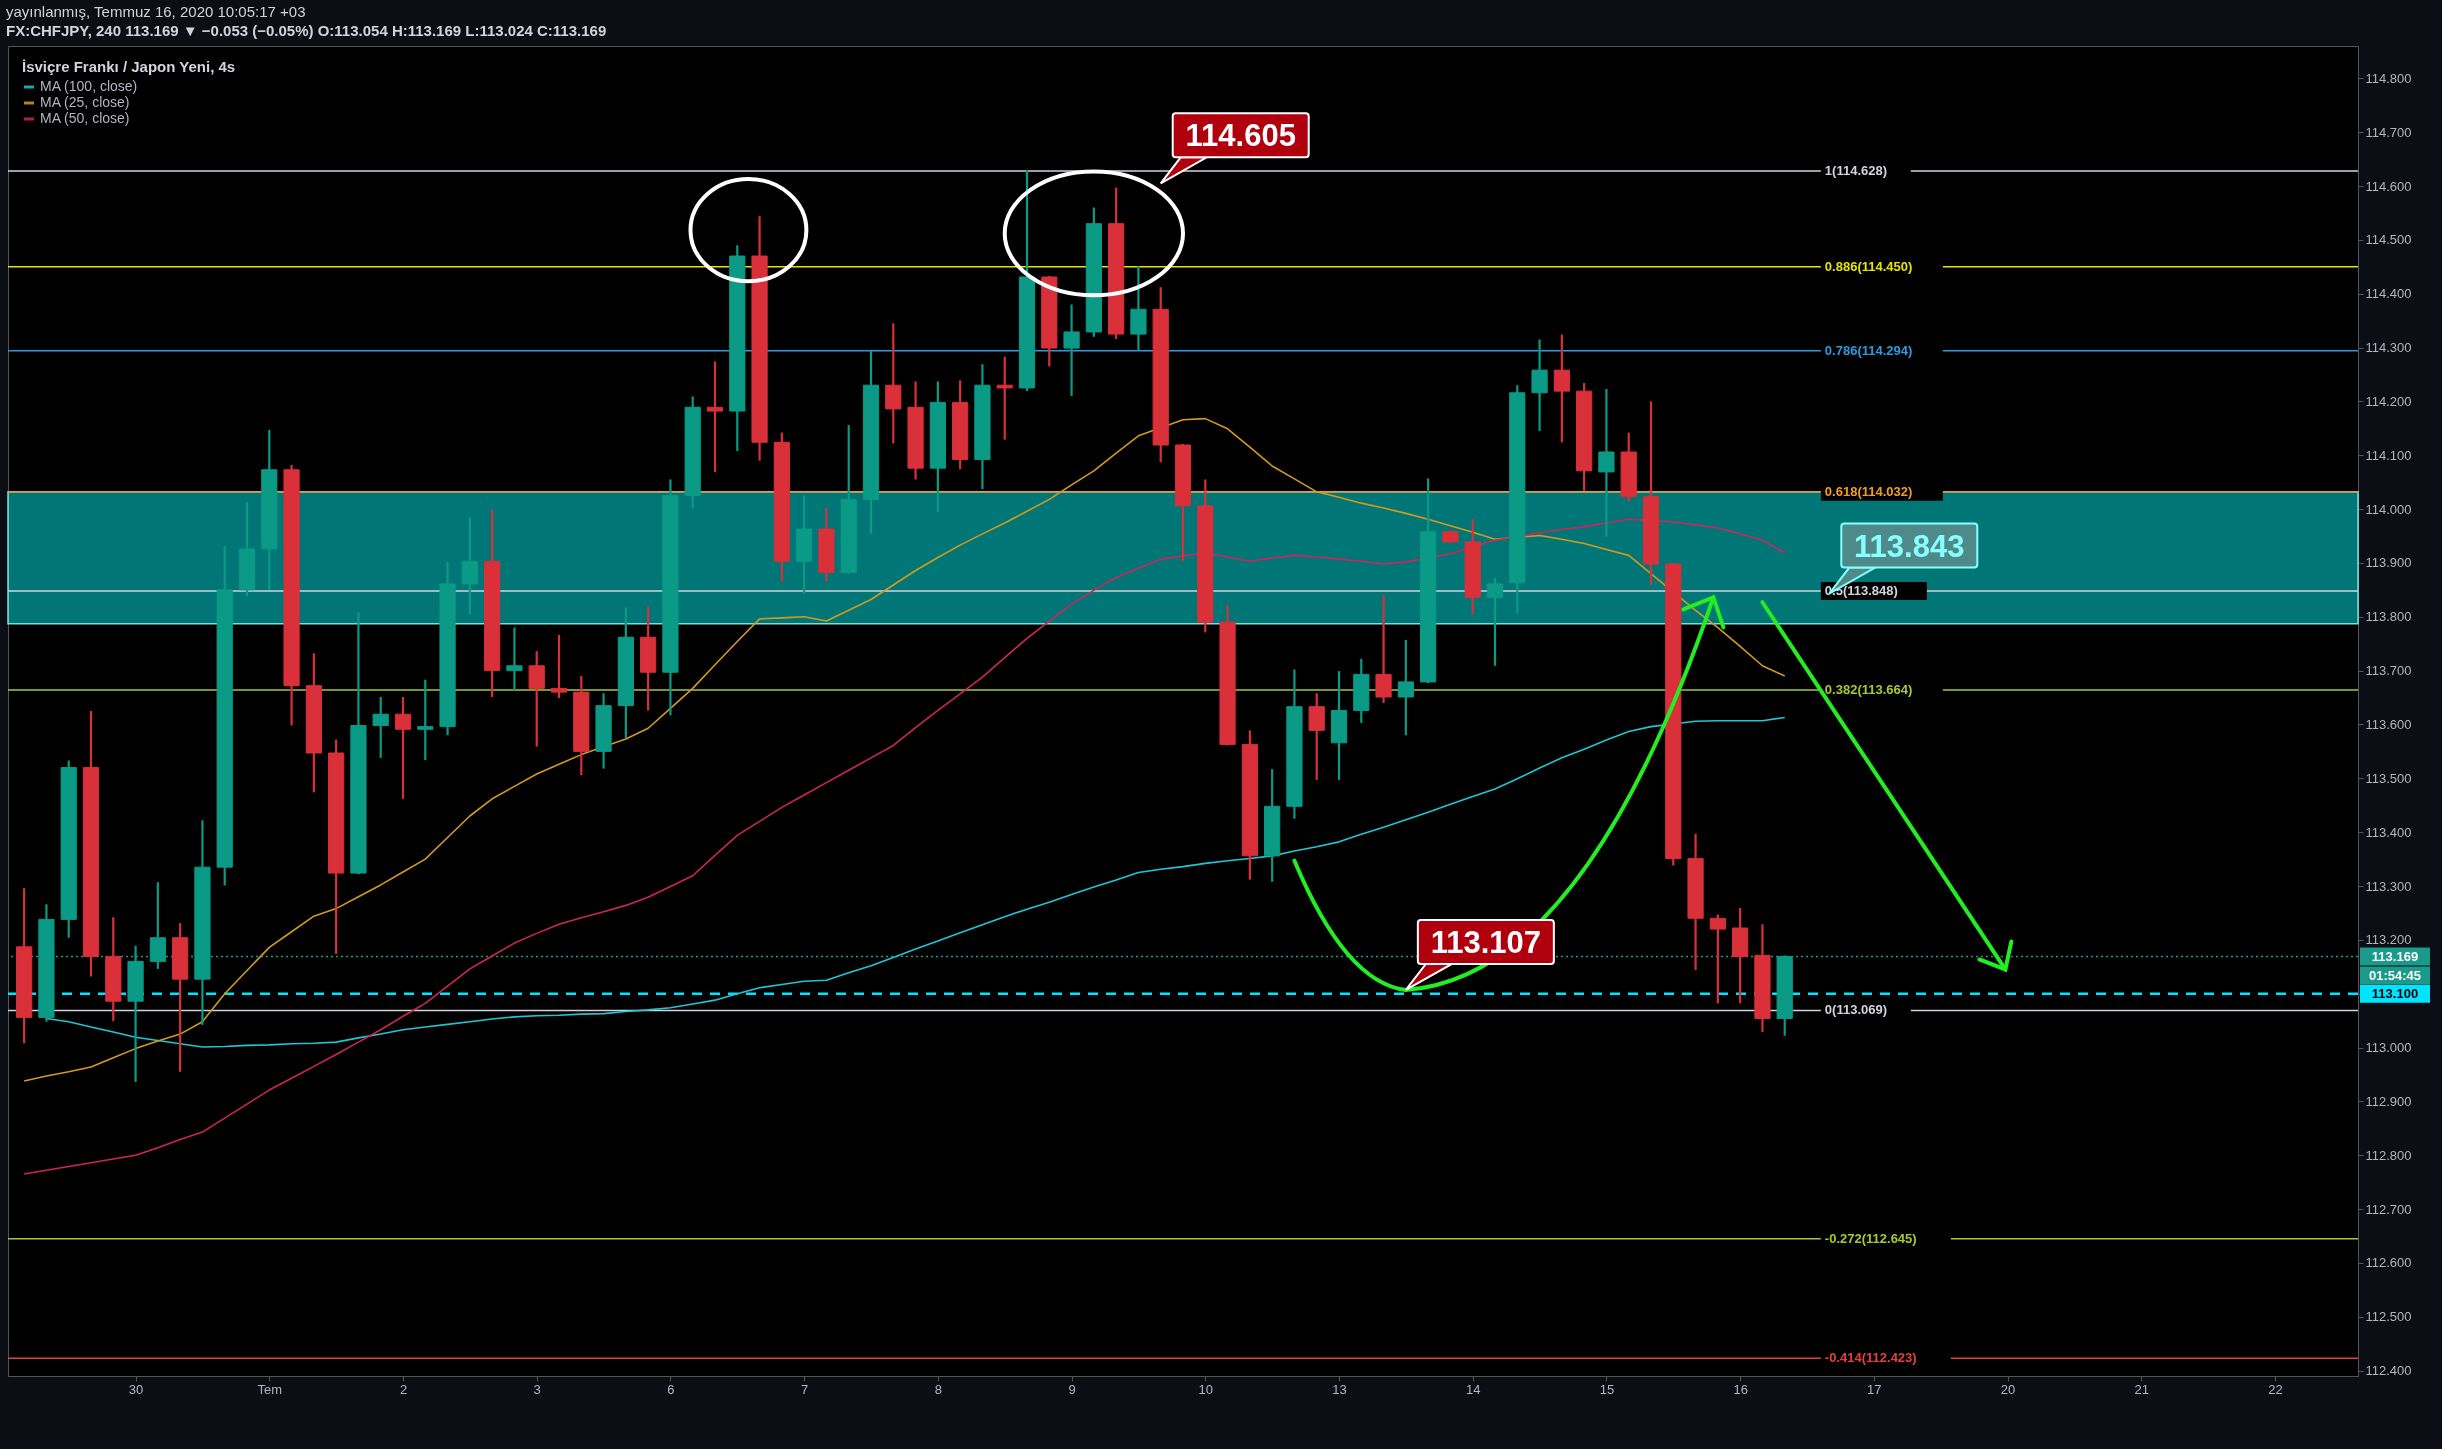 The width and height of the screenshot is (2442, 1449). I want to click on y-tick-label: 113.900, so click(2388, 563).